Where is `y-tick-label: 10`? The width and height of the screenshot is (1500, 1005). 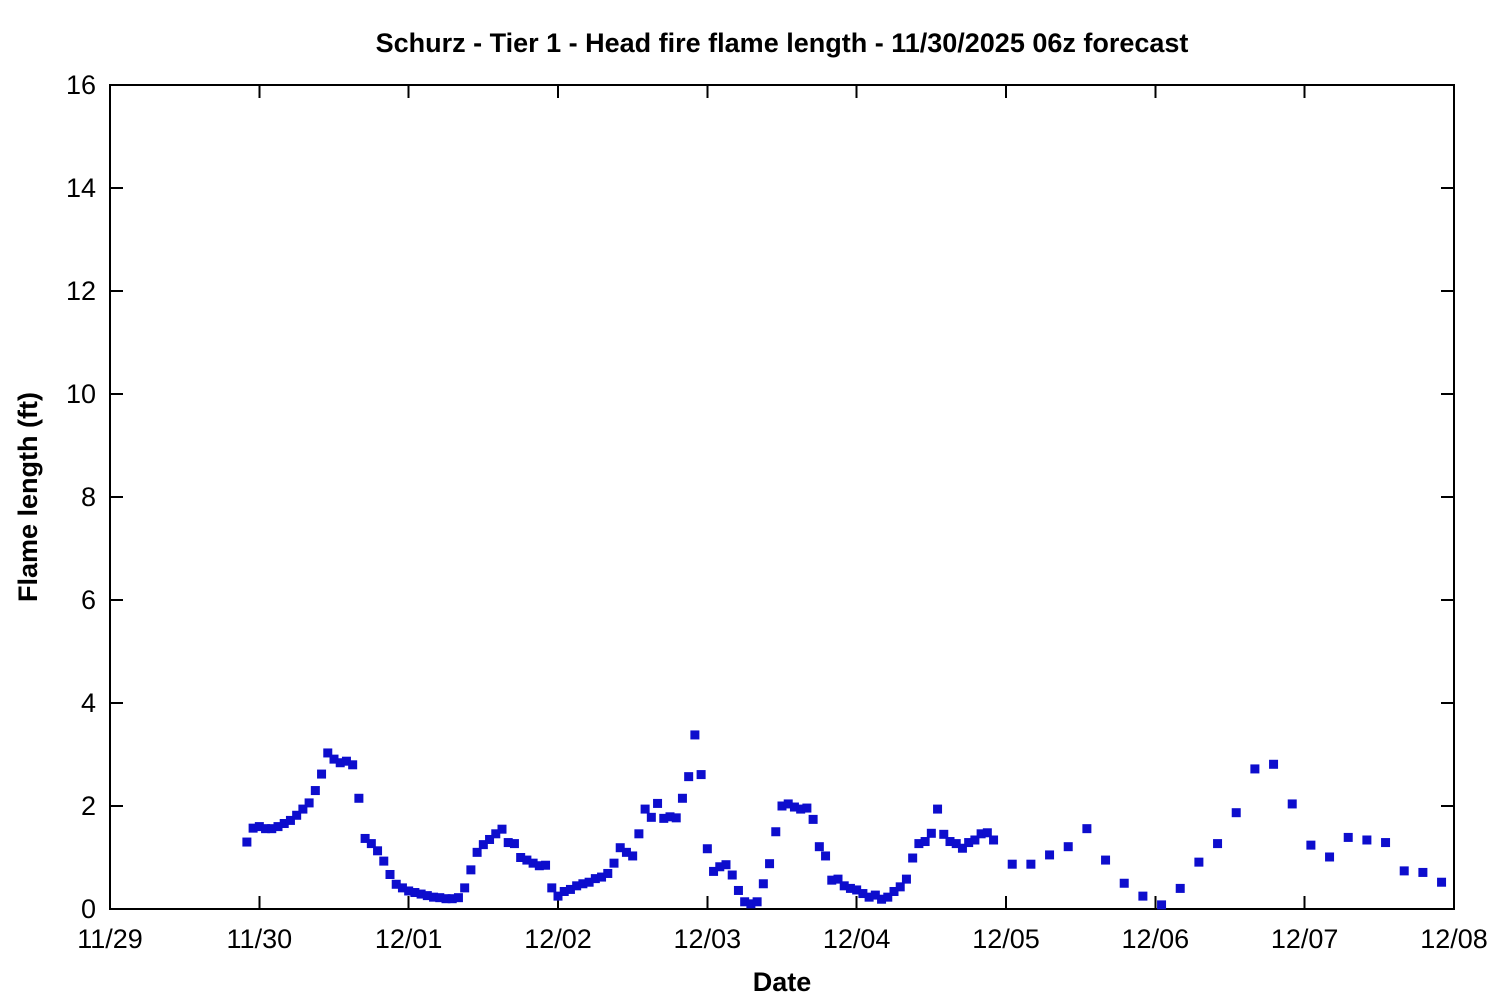
y-tick-label: 10 is located at coordinates (81, 394).